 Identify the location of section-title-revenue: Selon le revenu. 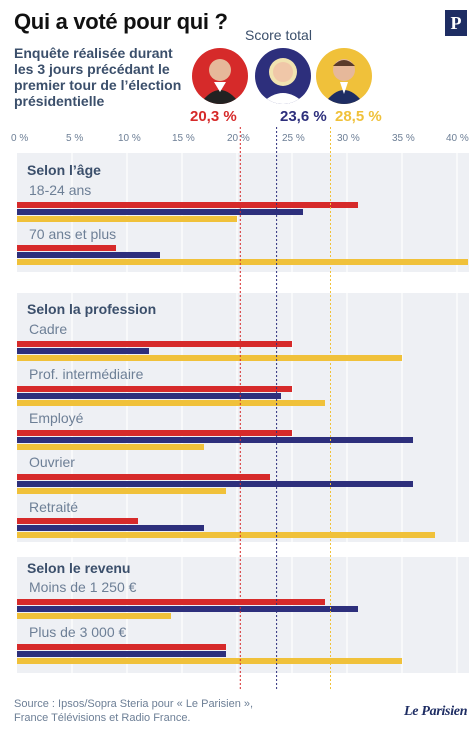
(79, 568).